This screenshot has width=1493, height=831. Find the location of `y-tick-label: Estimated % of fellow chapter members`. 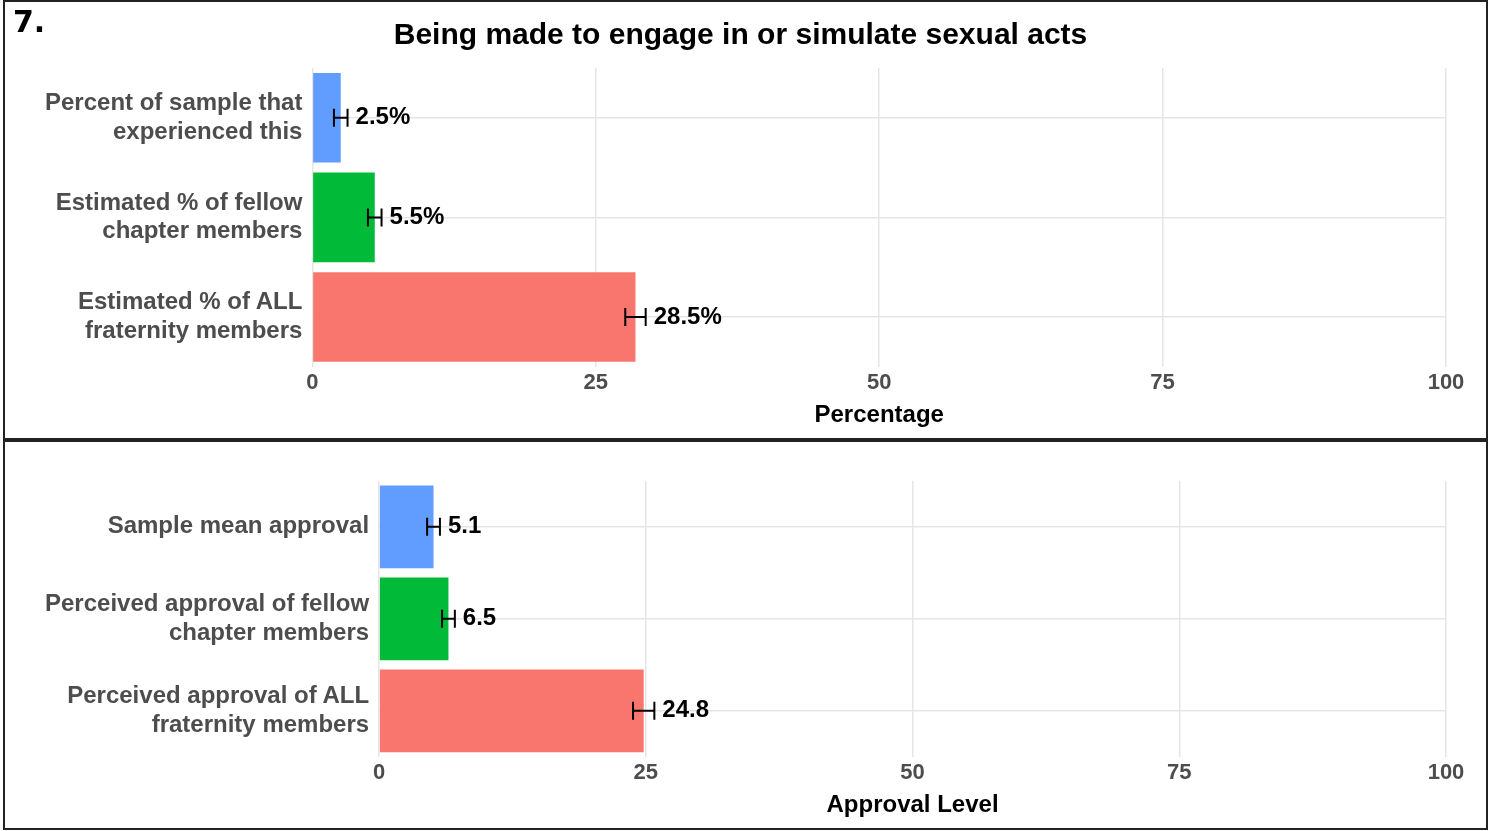

y-tick-label: Estimated % of fellow chapter members is located at coordinates (179, 215).